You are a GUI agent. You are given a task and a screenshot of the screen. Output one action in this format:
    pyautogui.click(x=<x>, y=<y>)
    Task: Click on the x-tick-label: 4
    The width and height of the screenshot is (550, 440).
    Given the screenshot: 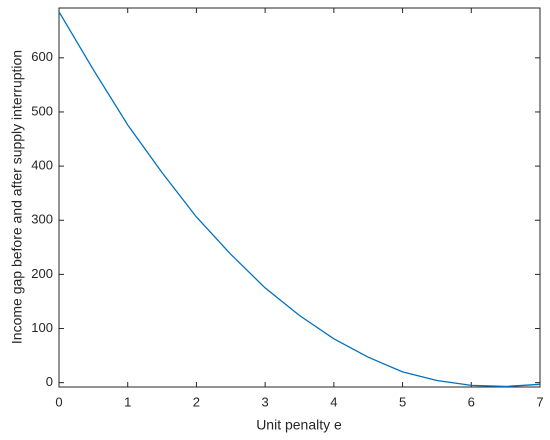 What is the action you would take?
    pyautogui.click(x=333, y=401)
    